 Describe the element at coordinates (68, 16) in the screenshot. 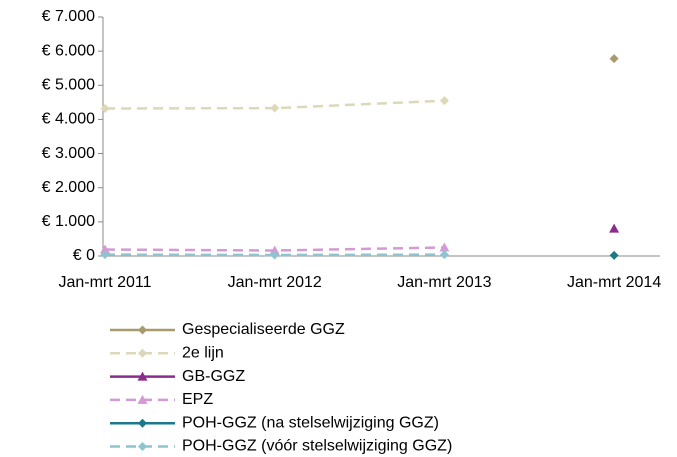

I see `y-tick-label: € 7.000` at that location.